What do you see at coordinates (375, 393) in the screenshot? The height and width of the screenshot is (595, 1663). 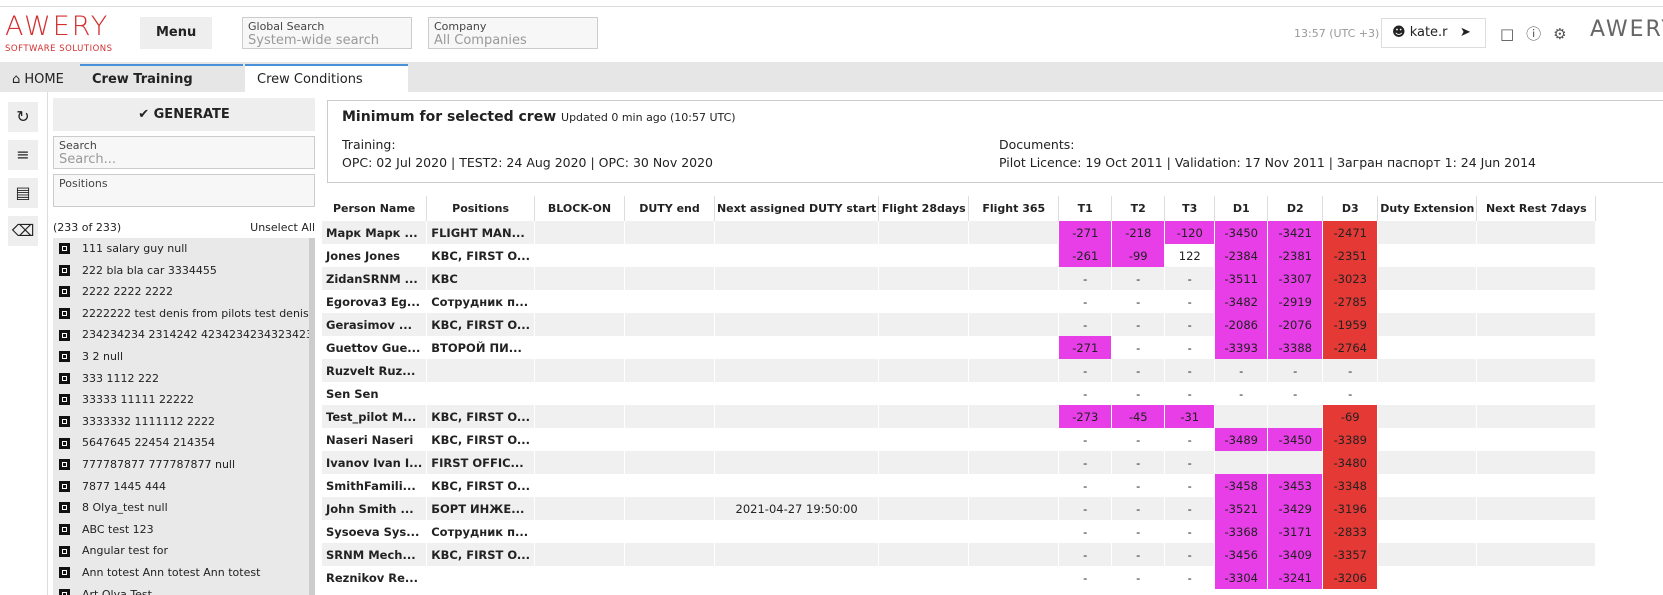 I see `cell: Sen Sen` at bounding box center [375, 393].